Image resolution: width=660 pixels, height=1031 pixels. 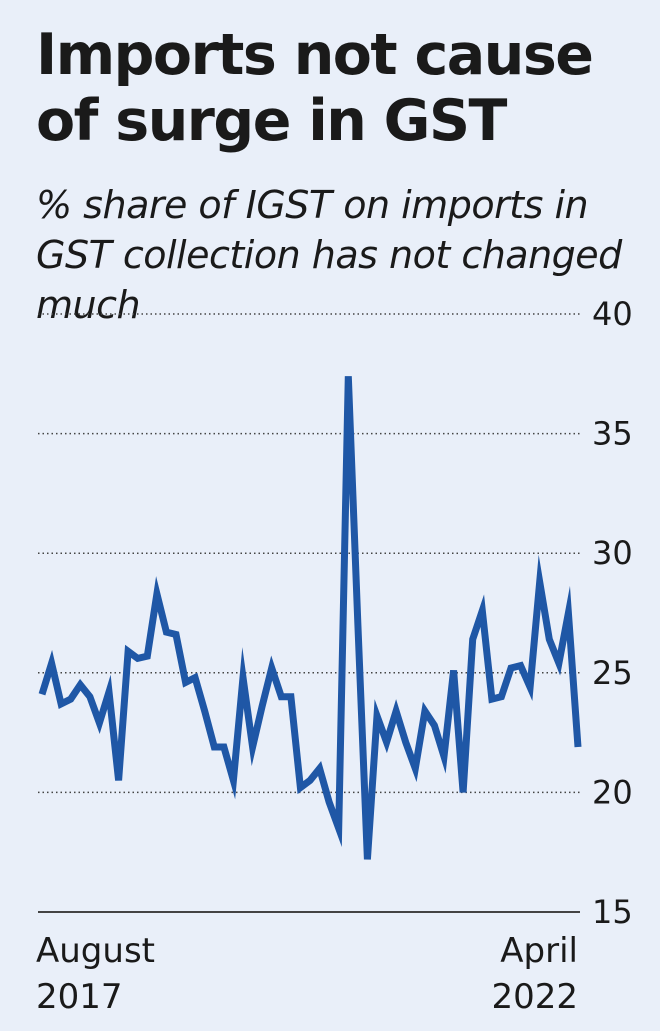 I want to click on y-tick-label-25: 25, so click(x=612, y=673).